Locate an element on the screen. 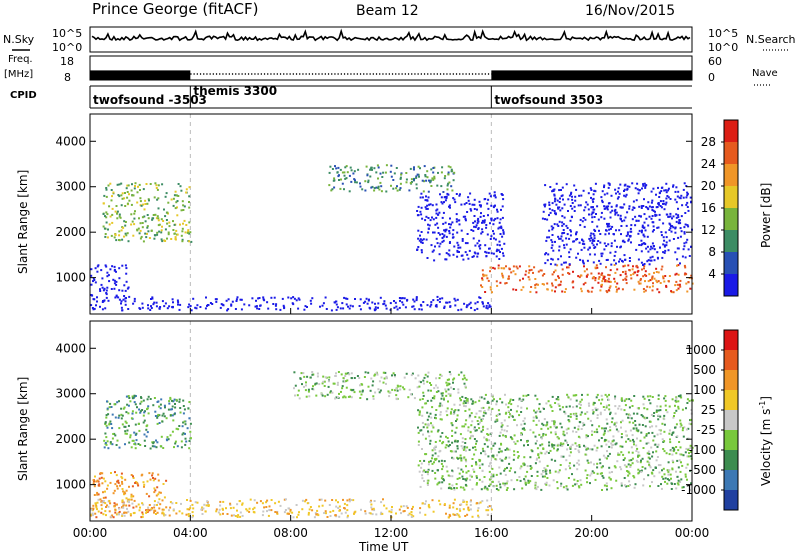 This screenshot has width=800, height=554. cpid-segment-label: themis 3300 is located at coordinates (235, 91).